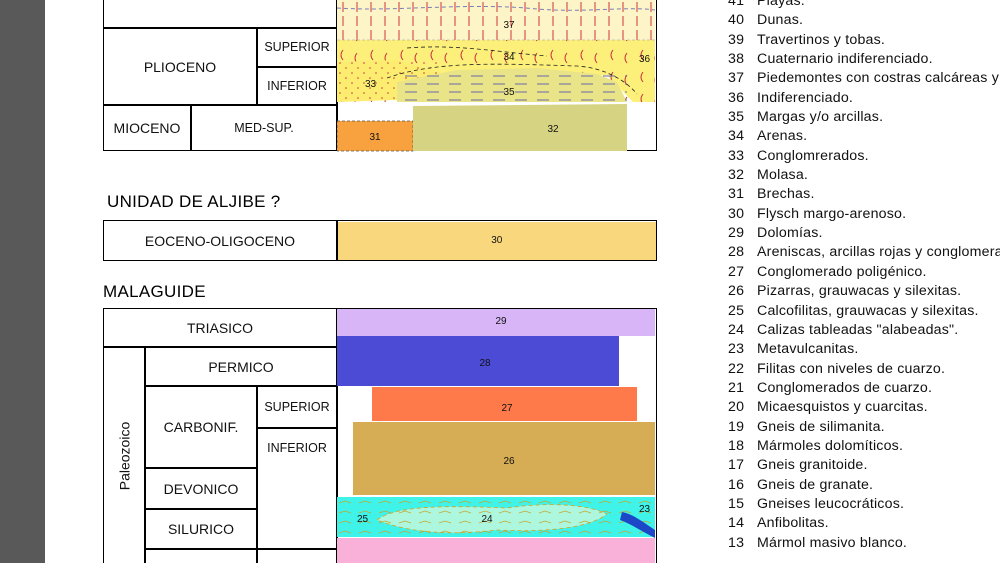  I want to click on legend-item-text: Travertinos y tobas., so click(821, 39).